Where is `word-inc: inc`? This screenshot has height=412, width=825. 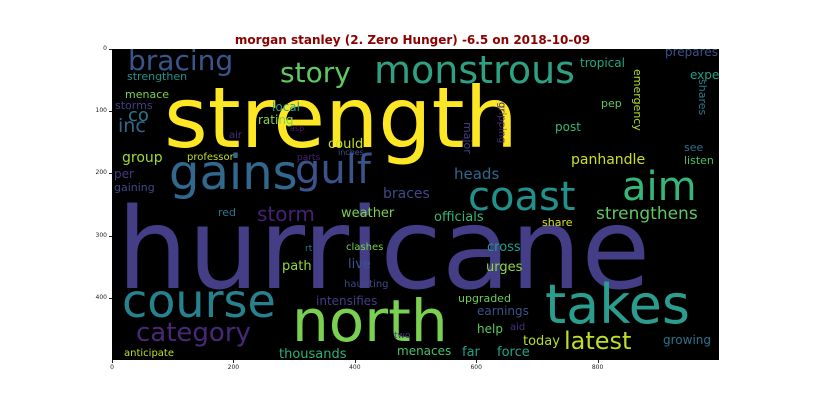
word-inc: inc is located at coordinates (132, 126).